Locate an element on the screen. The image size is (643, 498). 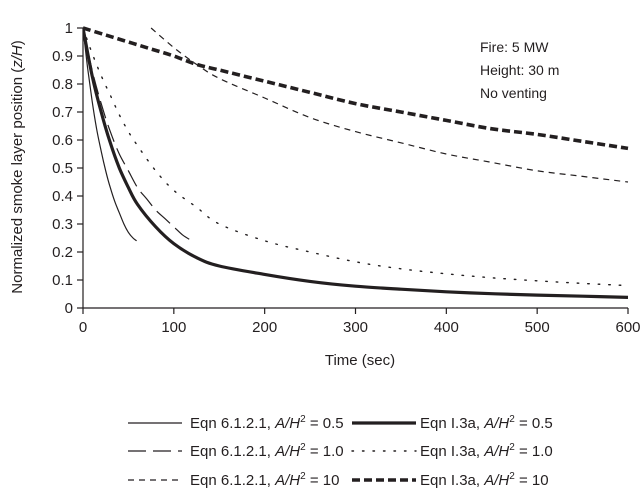
legend-item-3: Eqn 6.1.2.1, A/H2 = 10 is located at coordinates (233, 480).